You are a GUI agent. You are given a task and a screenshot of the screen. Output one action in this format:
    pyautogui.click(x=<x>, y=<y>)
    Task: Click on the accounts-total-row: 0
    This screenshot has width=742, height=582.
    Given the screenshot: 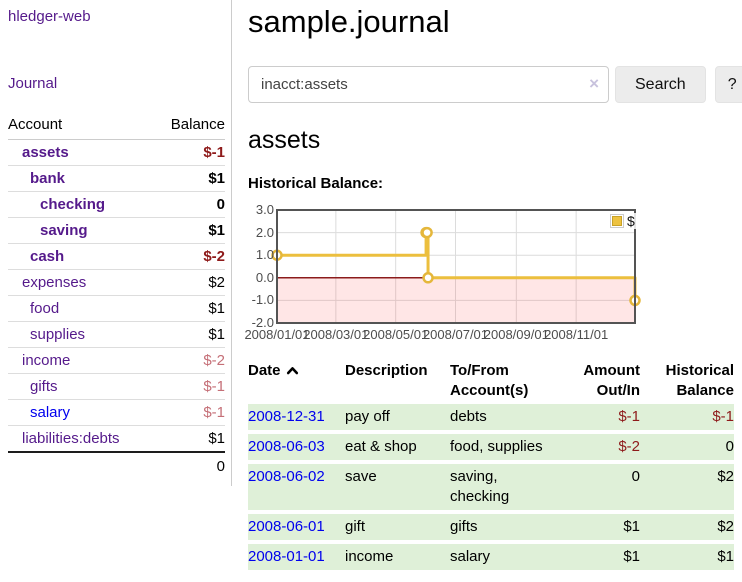 What is the action you would take?
    pyautogui.click(x=116, y=465)
    